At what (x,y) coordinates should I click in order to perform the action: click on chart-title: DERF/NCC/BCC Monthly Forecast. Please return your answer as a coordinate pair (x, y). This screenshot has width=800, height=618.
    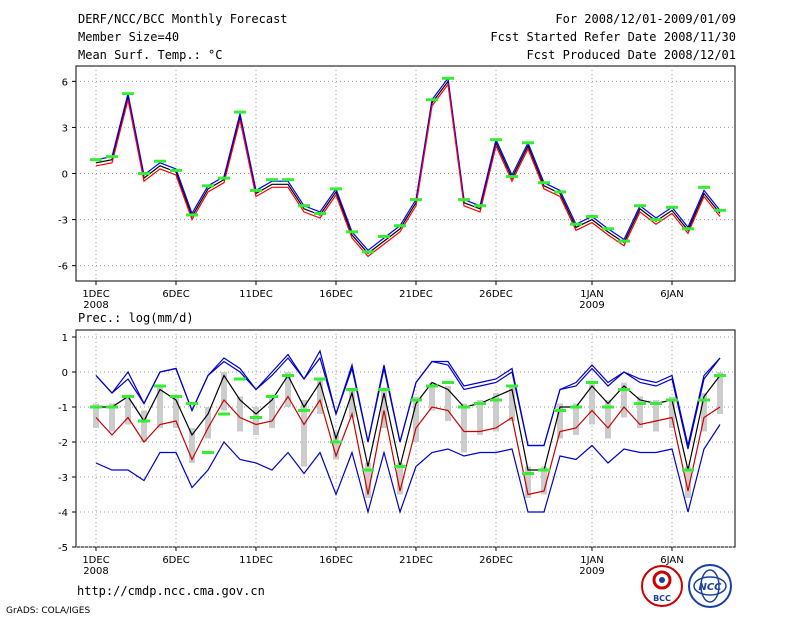
    Looking at the image, I should click on (183, 19).